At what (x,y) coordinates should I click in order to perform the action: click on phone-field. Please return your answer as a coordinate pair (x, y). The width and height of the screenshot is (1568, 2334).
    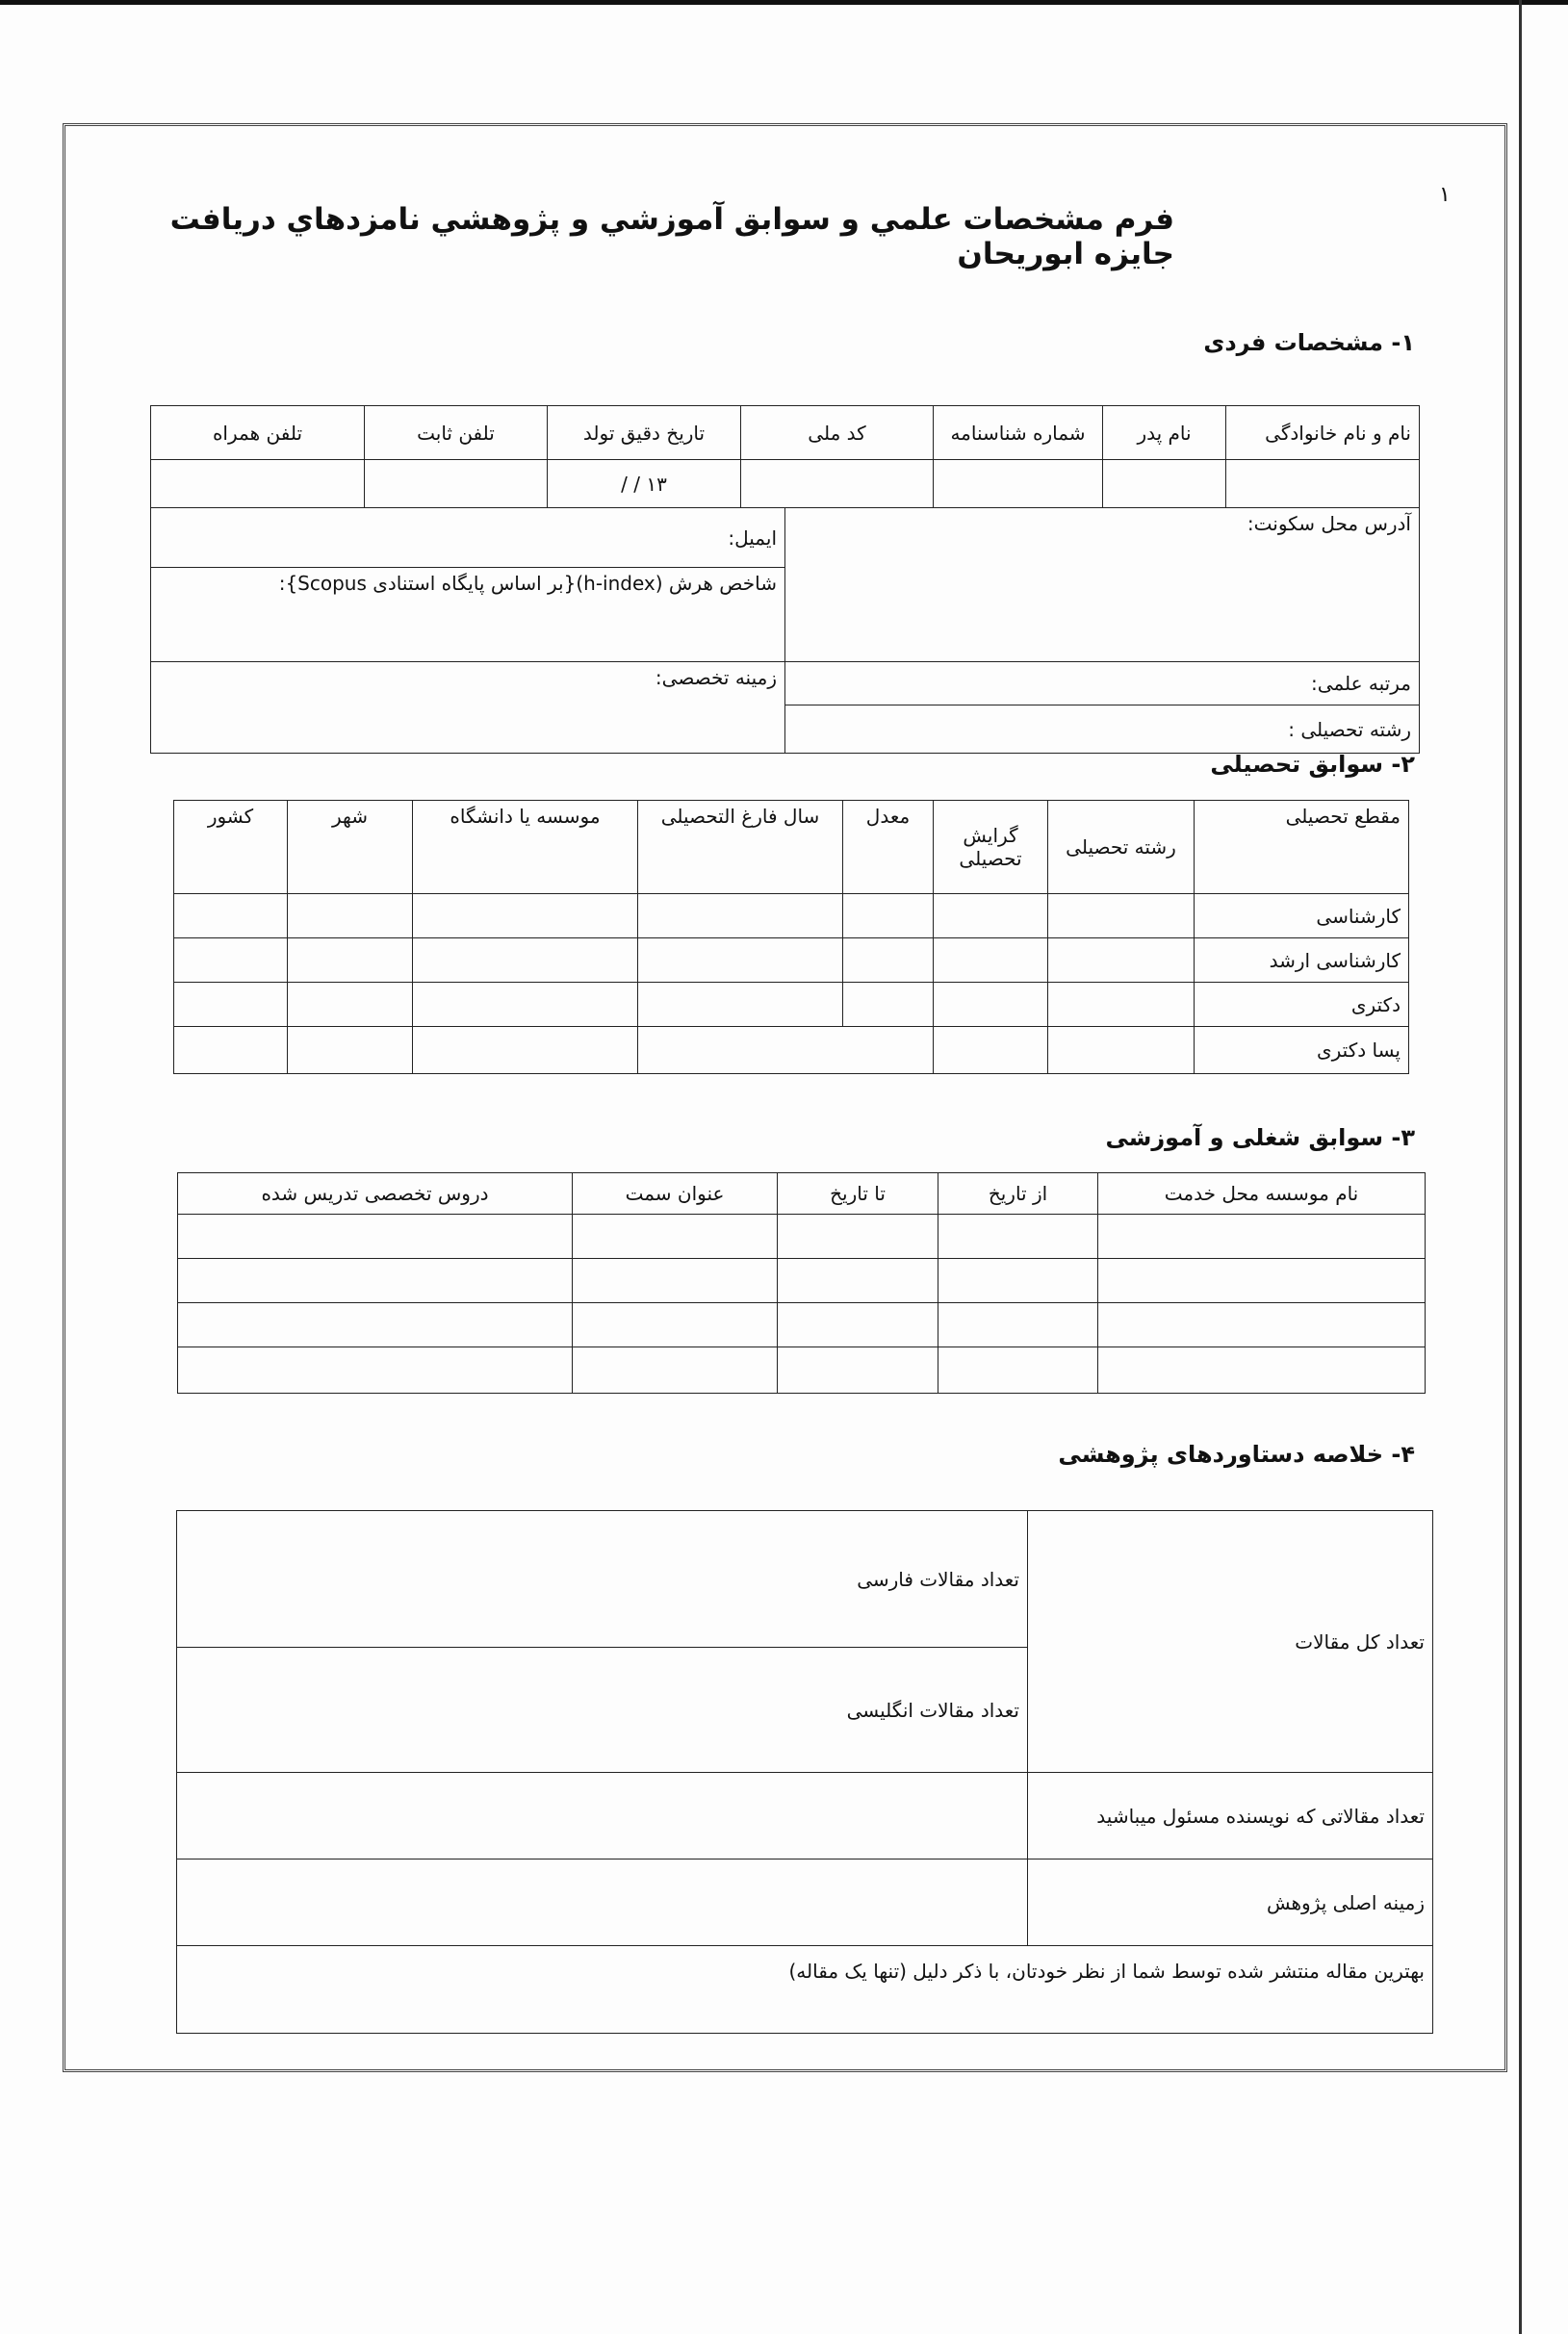
    Looking at the image, I should click on (456, 483).